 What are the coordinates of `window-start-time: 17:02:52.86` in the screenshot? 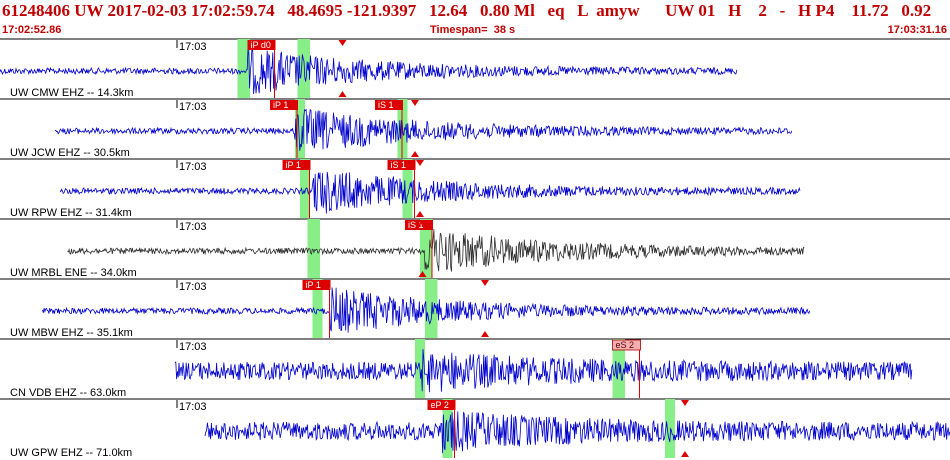 It's located at (32, 30).